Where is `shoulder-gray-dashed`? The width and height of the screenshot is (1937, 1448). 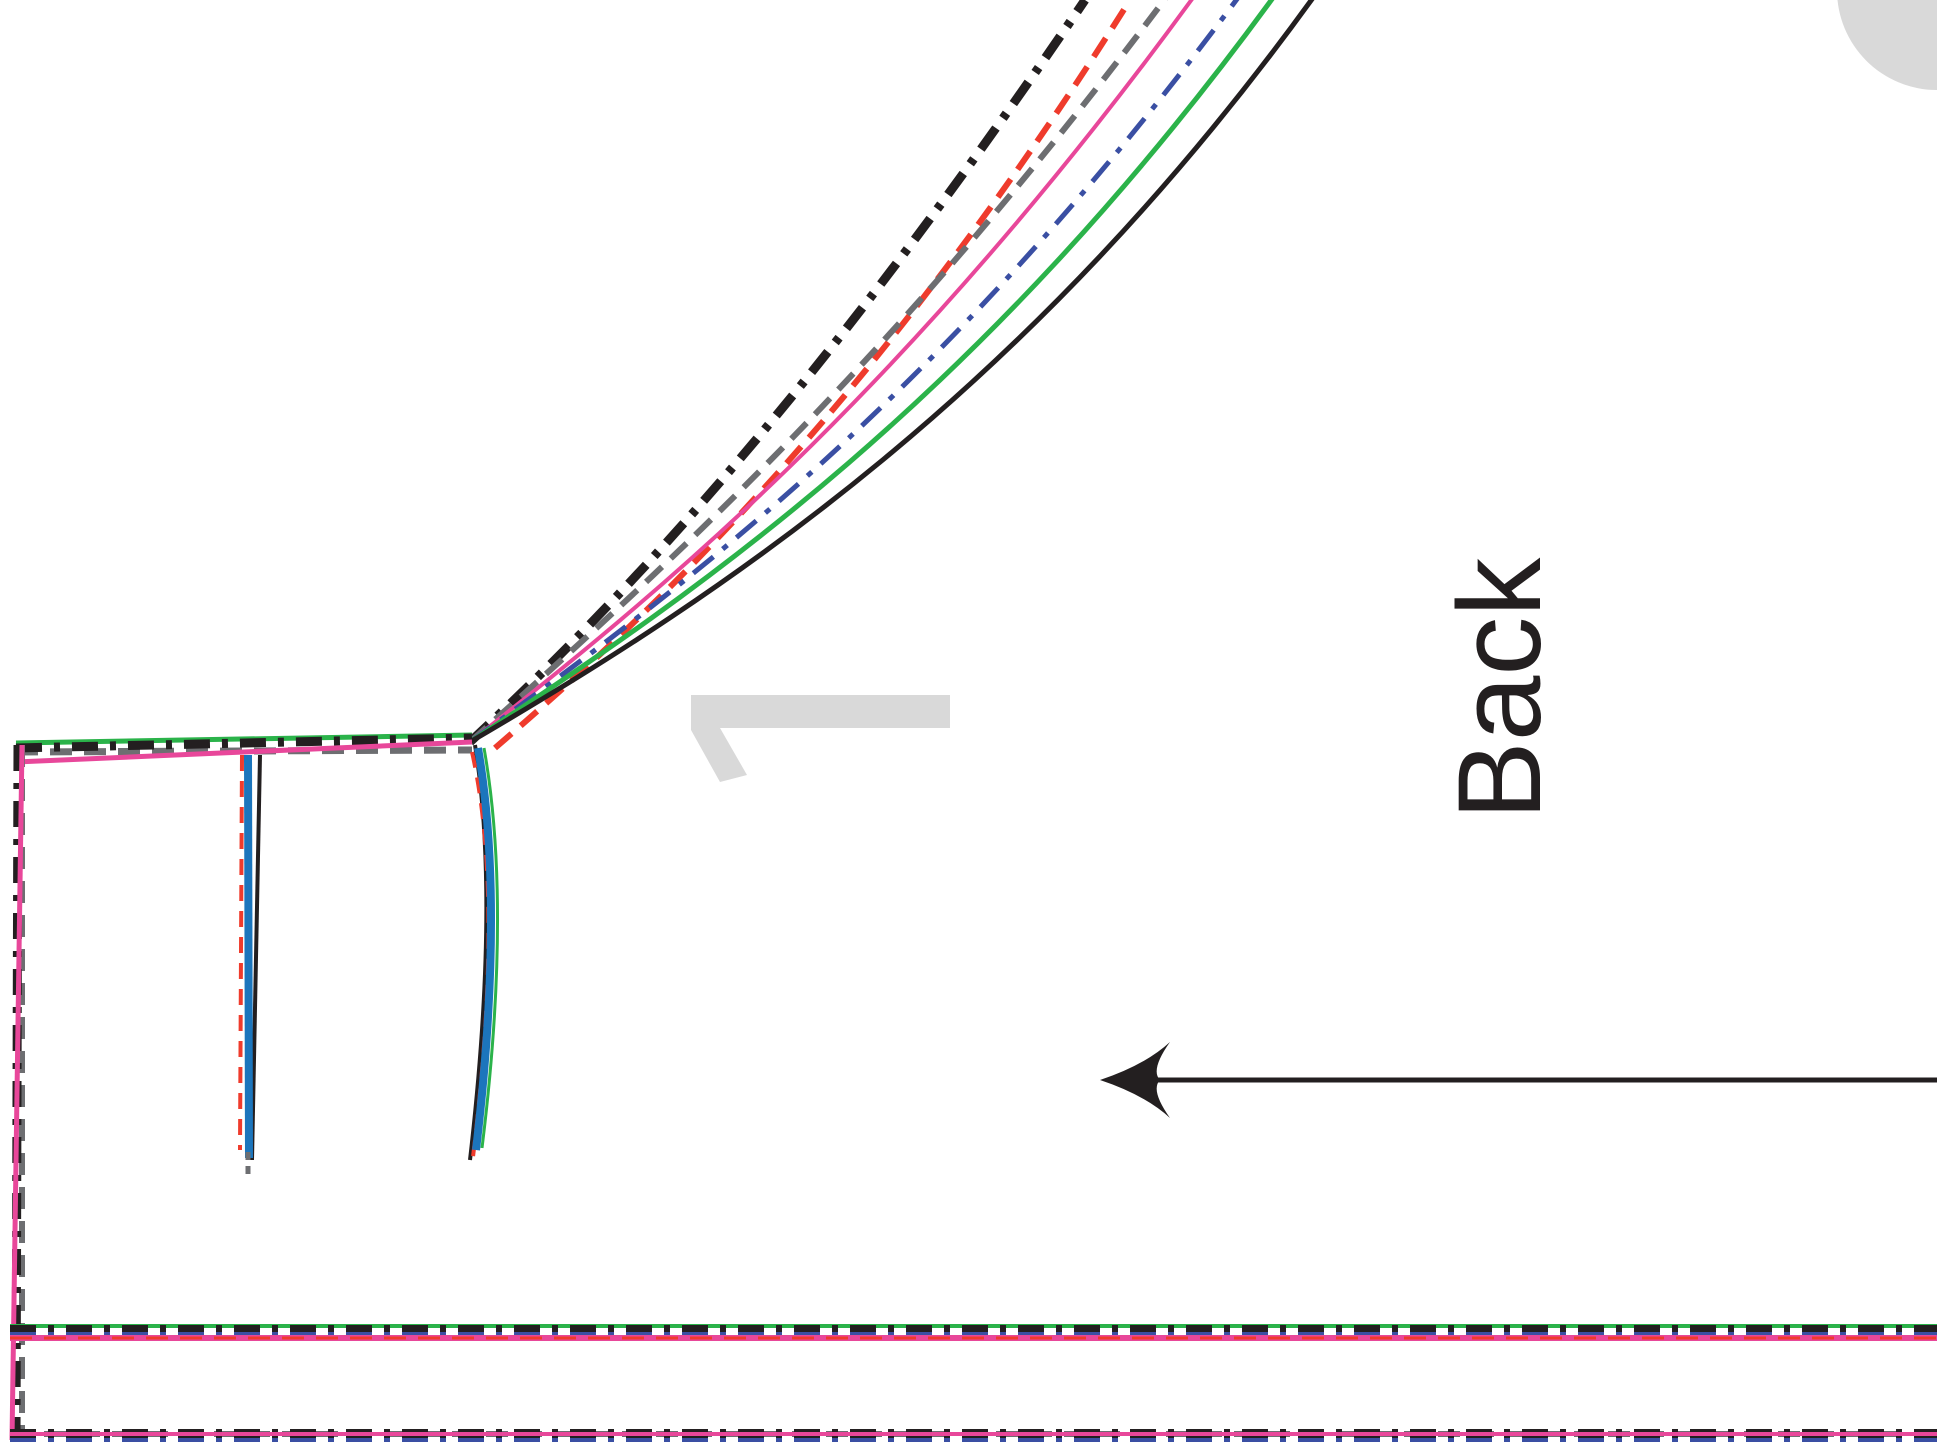 shoulder-gray-dashed is located at coordinates (244, 751).